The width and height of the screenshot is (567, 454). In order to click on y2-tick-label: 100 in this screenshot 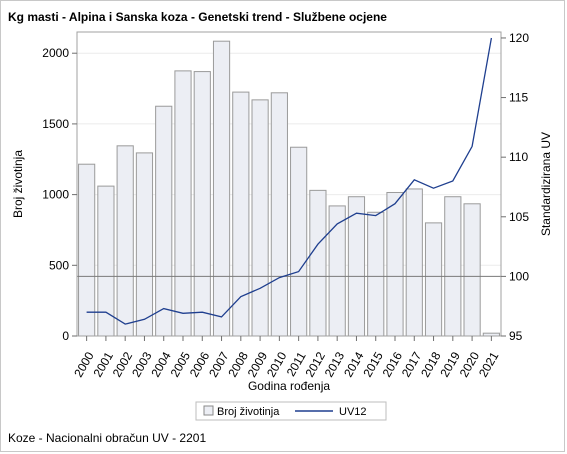, I will do `click(519, 276)`.